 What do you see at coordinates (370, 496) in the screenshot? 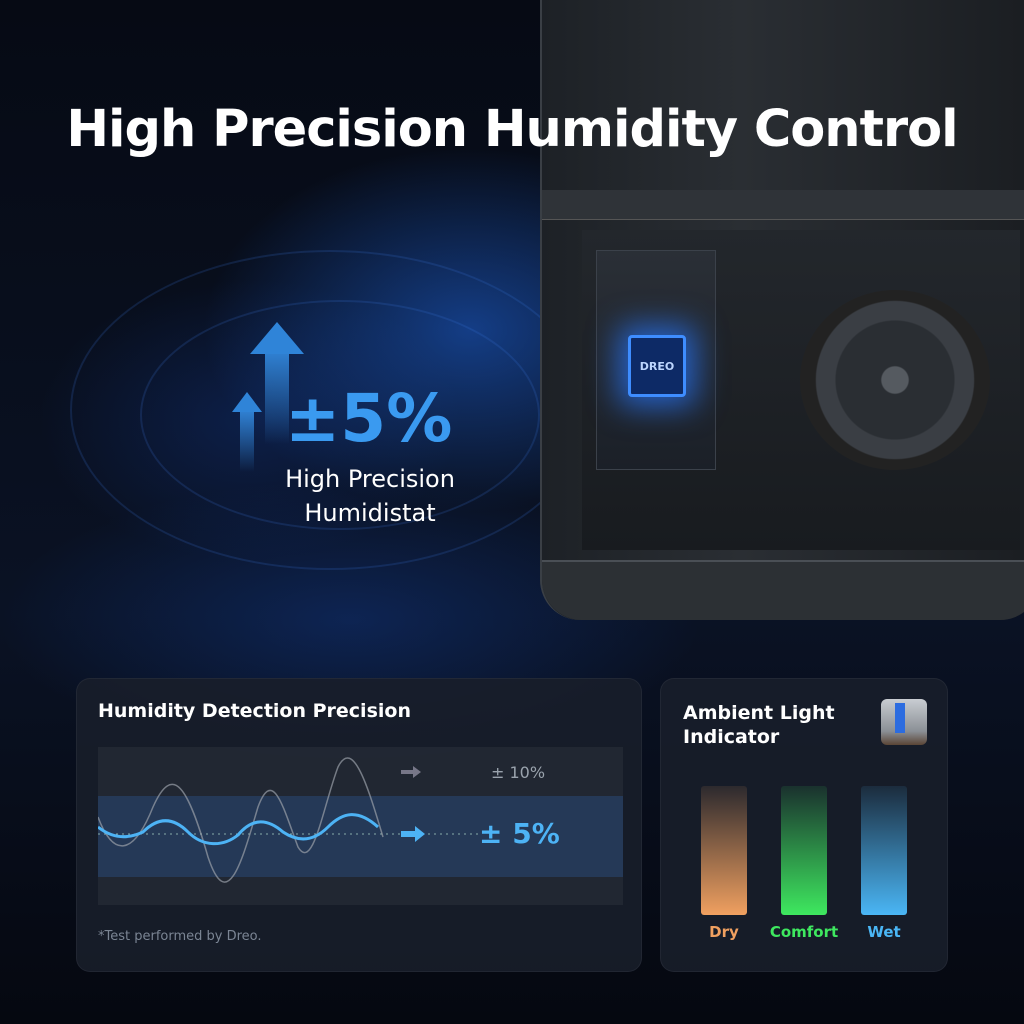
I see `precision-label: High Precision Humidistat` at bounding box center [370, 496].